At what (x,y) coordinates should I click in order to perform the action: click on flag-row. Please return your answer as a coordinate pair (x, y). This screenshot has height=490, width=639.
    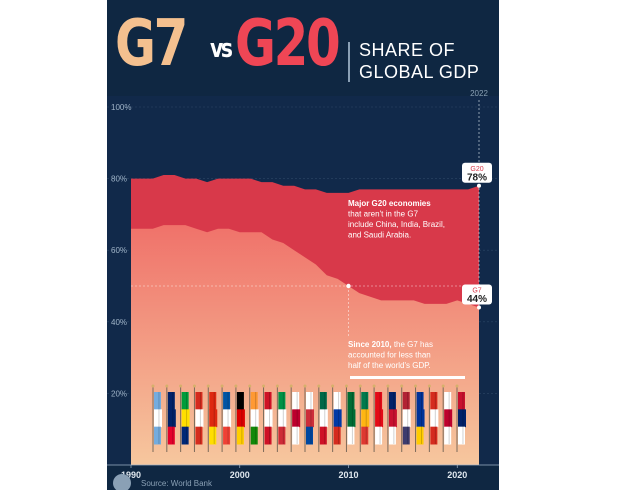
    Looking at the image, I should click on (308, 418).